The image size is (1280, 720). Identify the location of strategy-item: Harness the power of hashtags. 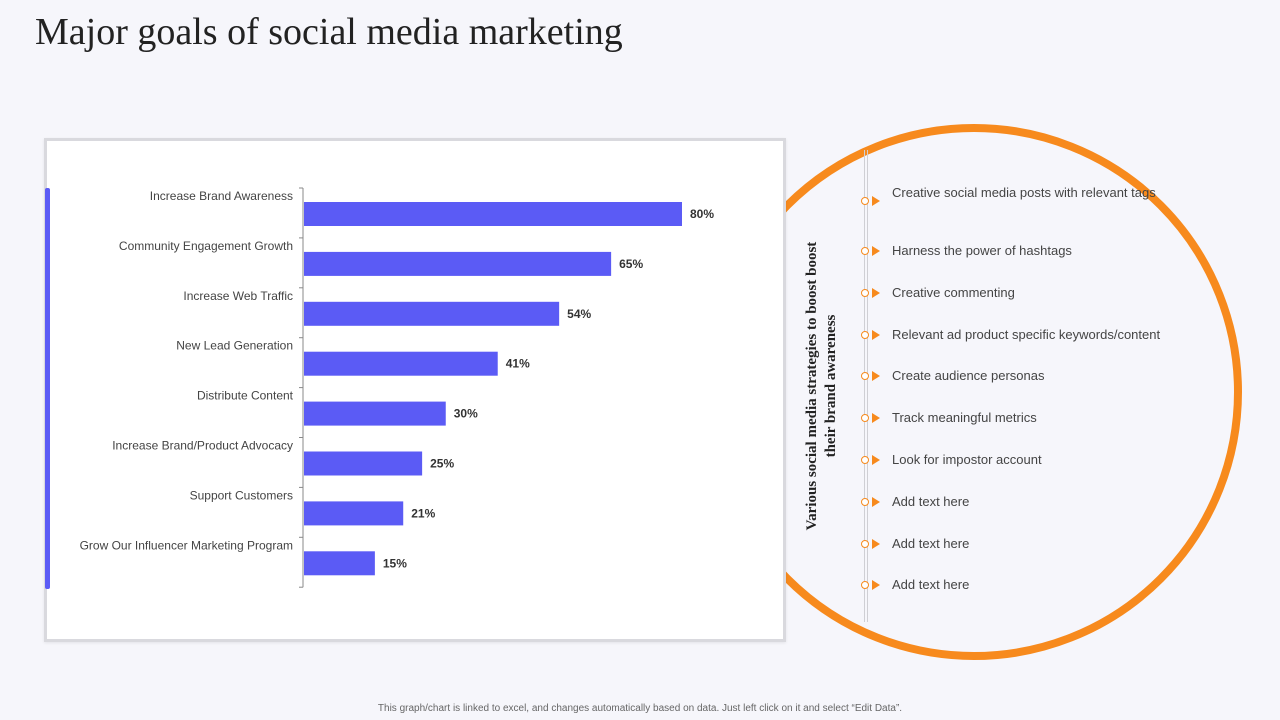
(982, 250).